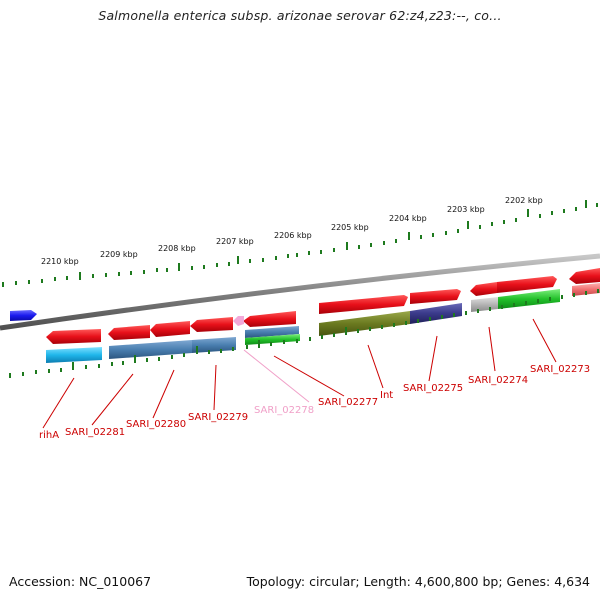 This screenshot has width=600, height=600. I want to click on gene-label: SARI_02278, so click(284, 410).